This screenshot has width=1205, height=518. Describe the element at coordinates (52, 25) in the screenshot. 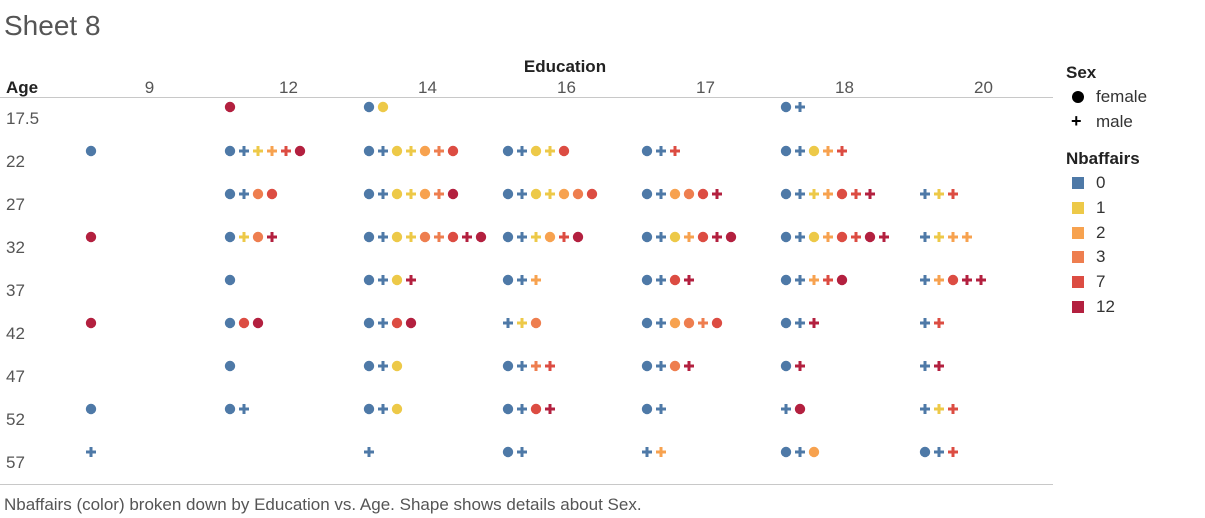

I see `sheet-title: Sheet 8` at that location.